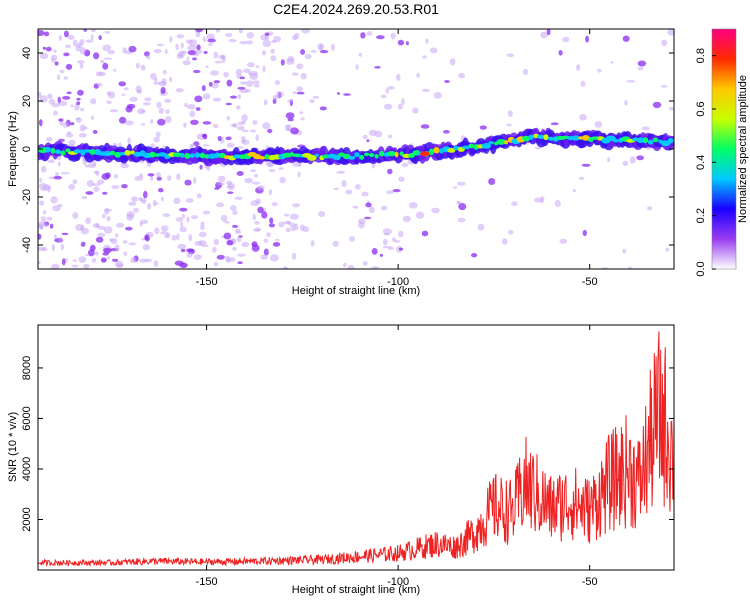 The width and height of the screenshot is (750, 605). I want to click on colorbar, so click(724, 149).